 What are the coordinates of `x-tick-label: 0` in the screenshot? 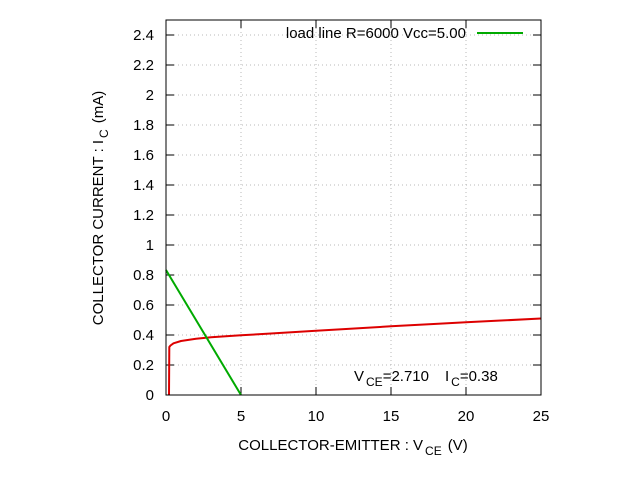 It's located at (166, 416).